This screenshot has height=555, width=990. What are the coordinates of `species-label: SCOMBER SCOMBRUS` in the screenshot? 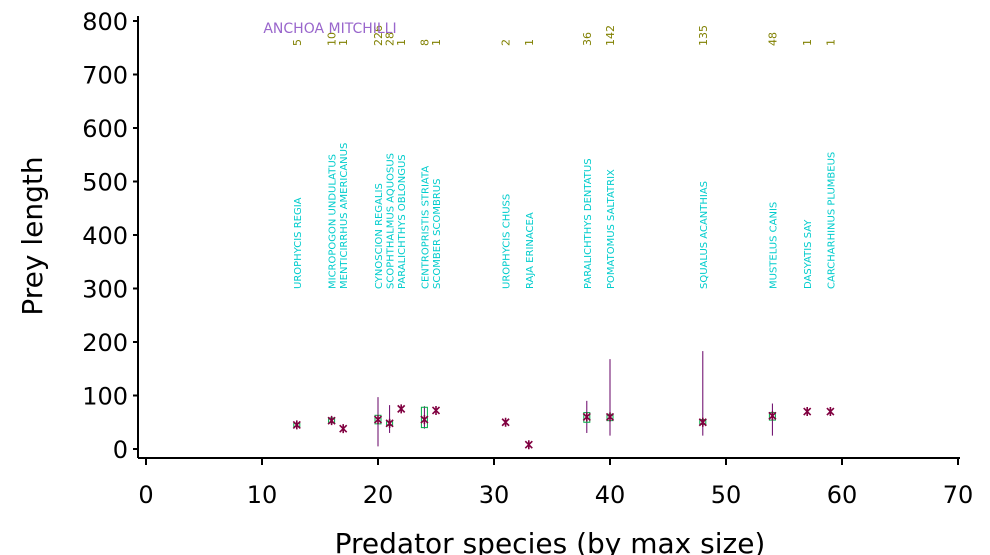 It's located at (437, 234).